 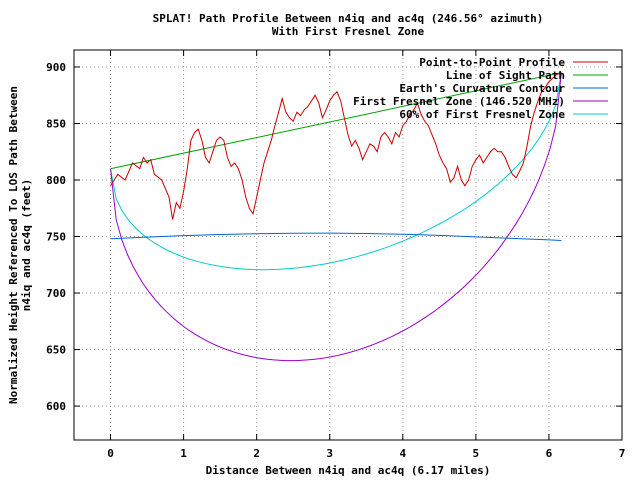 What do you see at coordinates (56, 293) in the screenshot?
I see `y-tick-label: 700` at bounding box center [56, 293].